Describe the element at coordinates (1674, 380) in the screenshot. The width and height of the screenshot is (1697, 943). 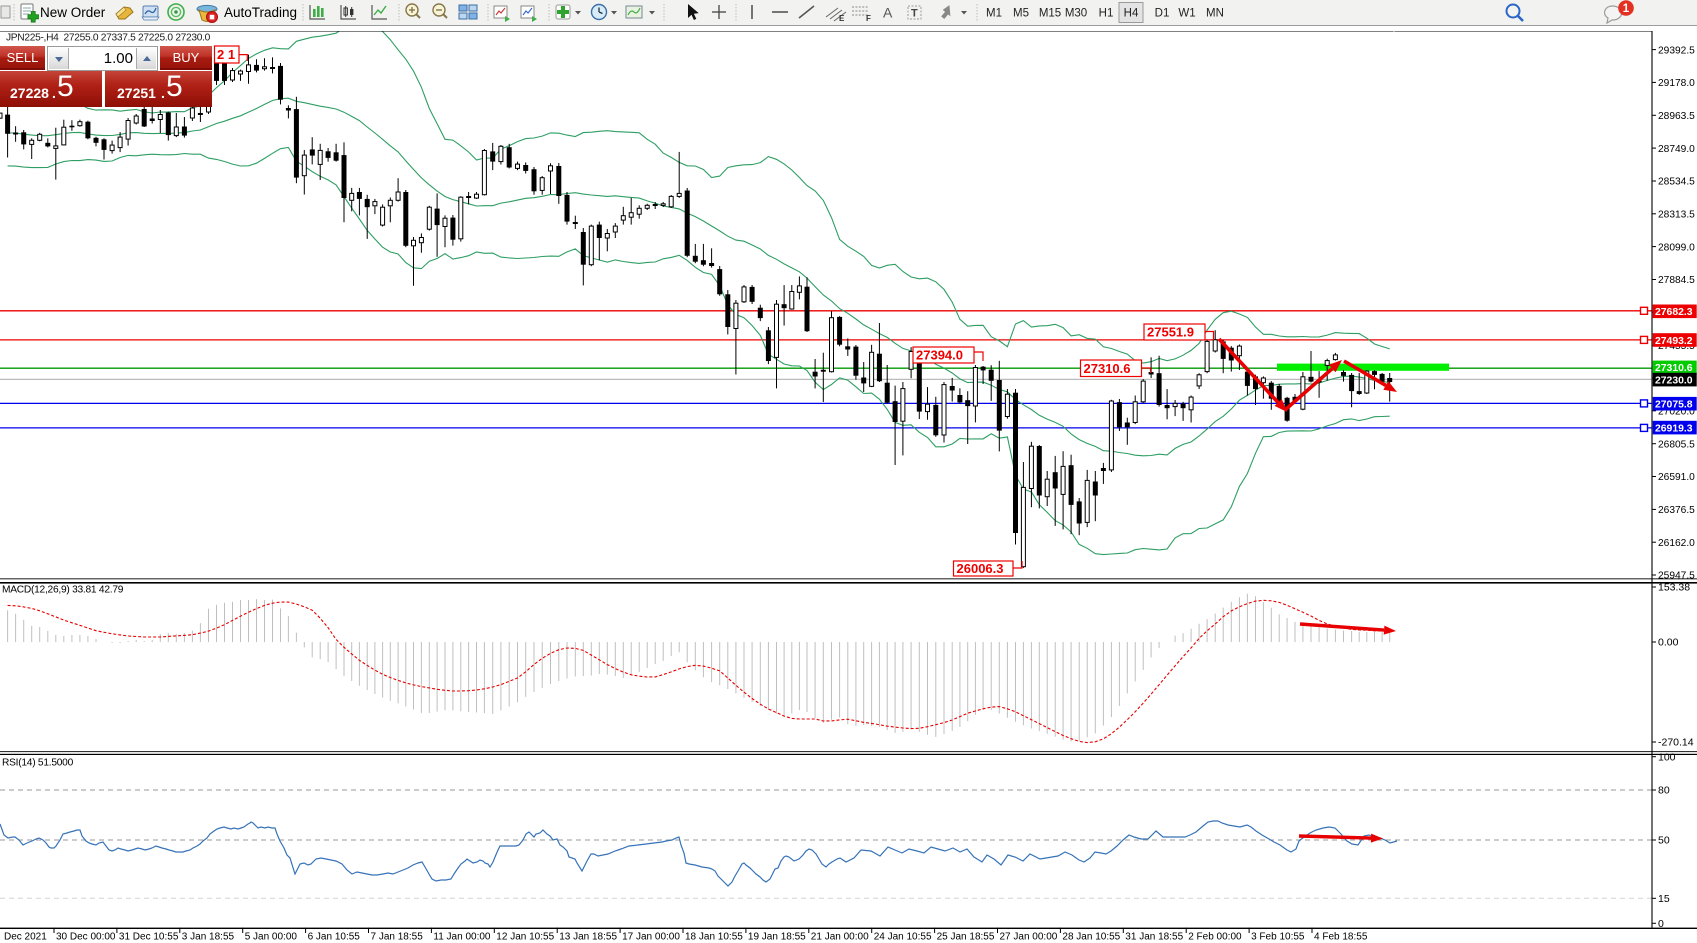
I see `svg-text: 27230.0` at that location.